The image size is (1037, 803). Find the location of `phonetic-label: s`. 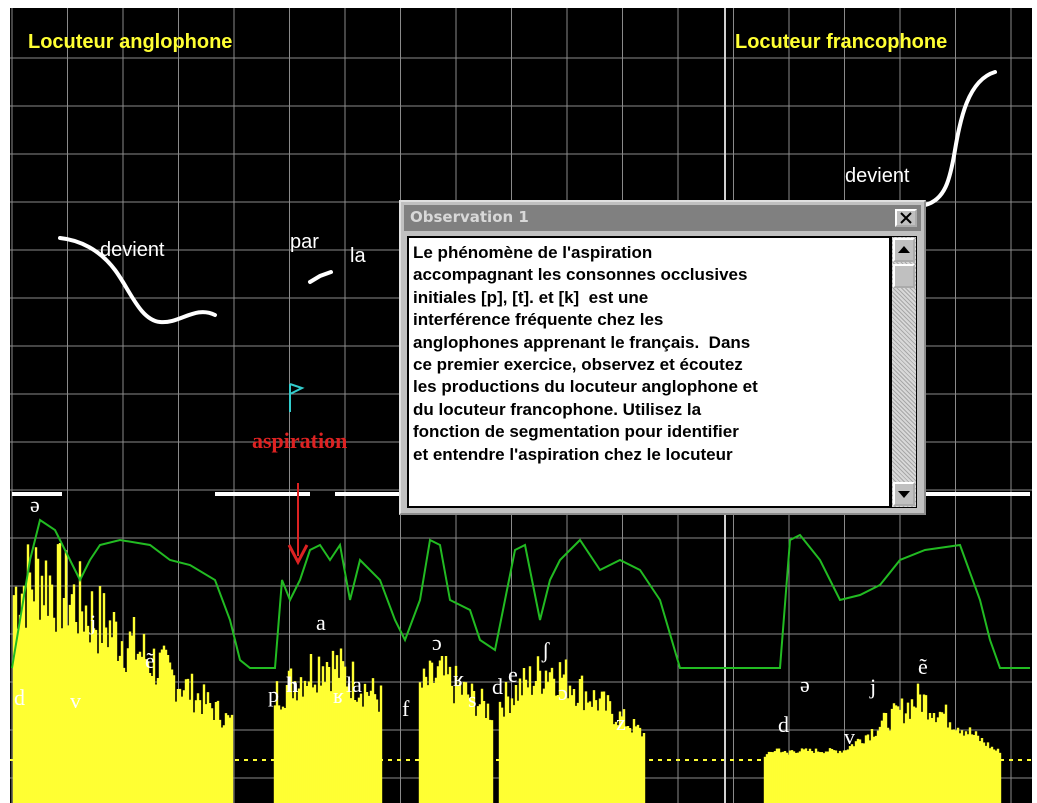

phonetic-label: s is located at coordinates (472, 699).